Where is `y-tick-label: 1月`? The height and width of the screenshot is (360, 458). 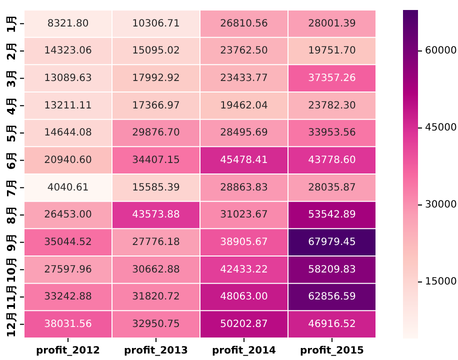 y-tick-label: 1月 is located at coordinates (11, 23).